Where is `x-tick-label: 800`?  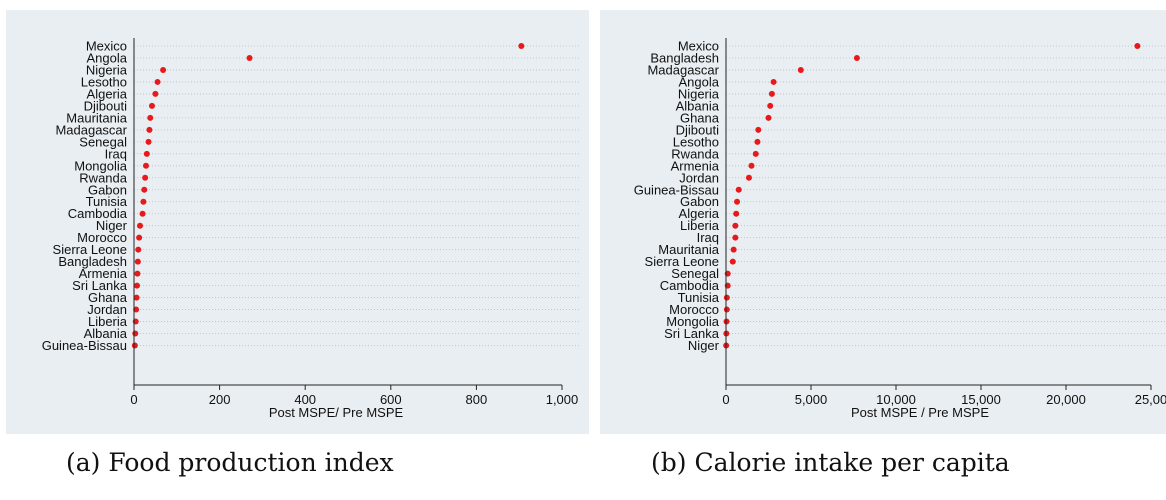 x-tick-label: 800 is located at coordinates (477, 399).